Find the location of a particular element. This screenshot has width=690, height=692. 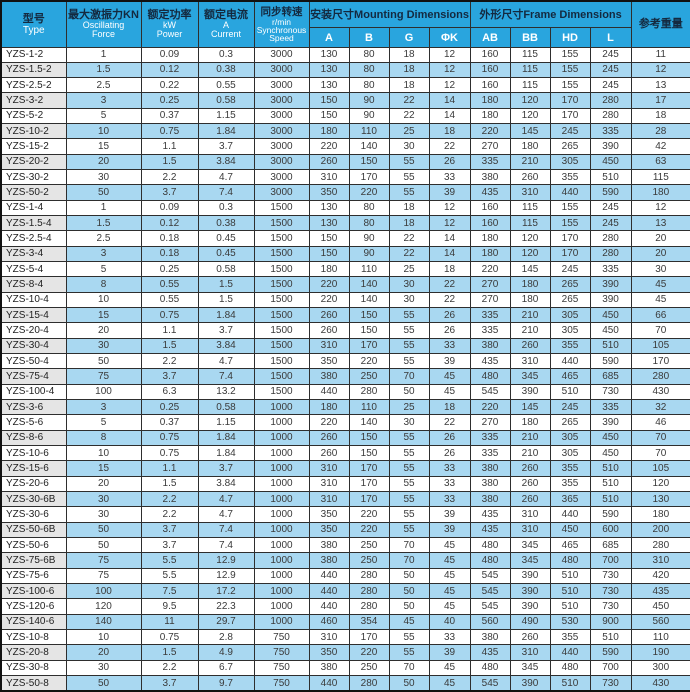

col-header-force-zh: 最大激振力KN is located at coordinates (103, 15).